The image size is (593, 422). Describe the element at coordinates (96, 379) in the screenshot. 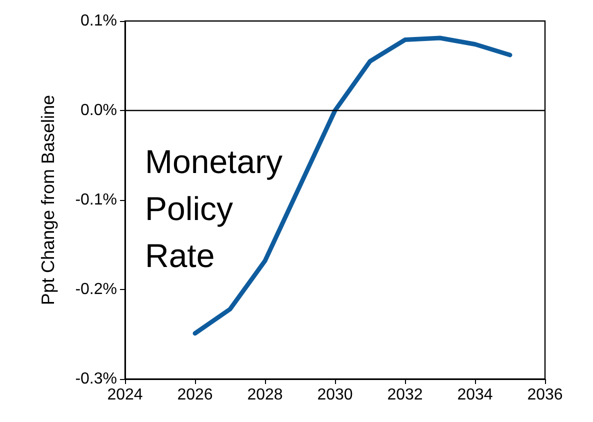

I see `y-tick-label: -0.3%` at that location.